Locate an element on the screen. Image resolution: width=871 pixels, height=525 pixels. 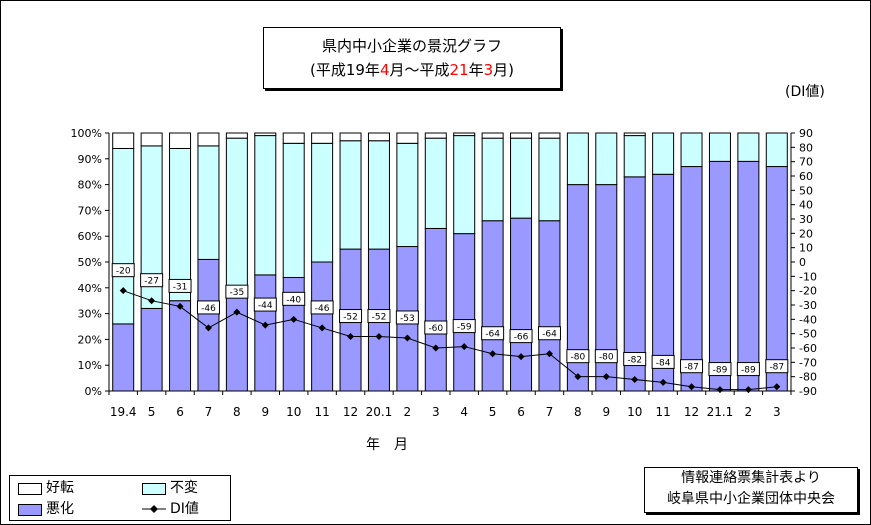
di-data-label: -82 is located at coordinates (634, 361).